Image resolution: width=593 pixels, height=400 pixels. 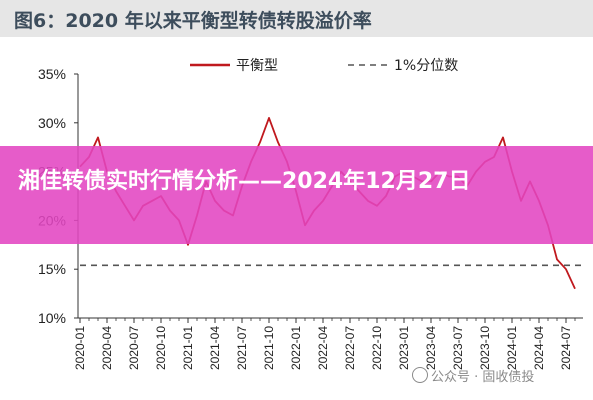 I want to click on x-tick-label: 2023-04, so click(x=431, y=348).